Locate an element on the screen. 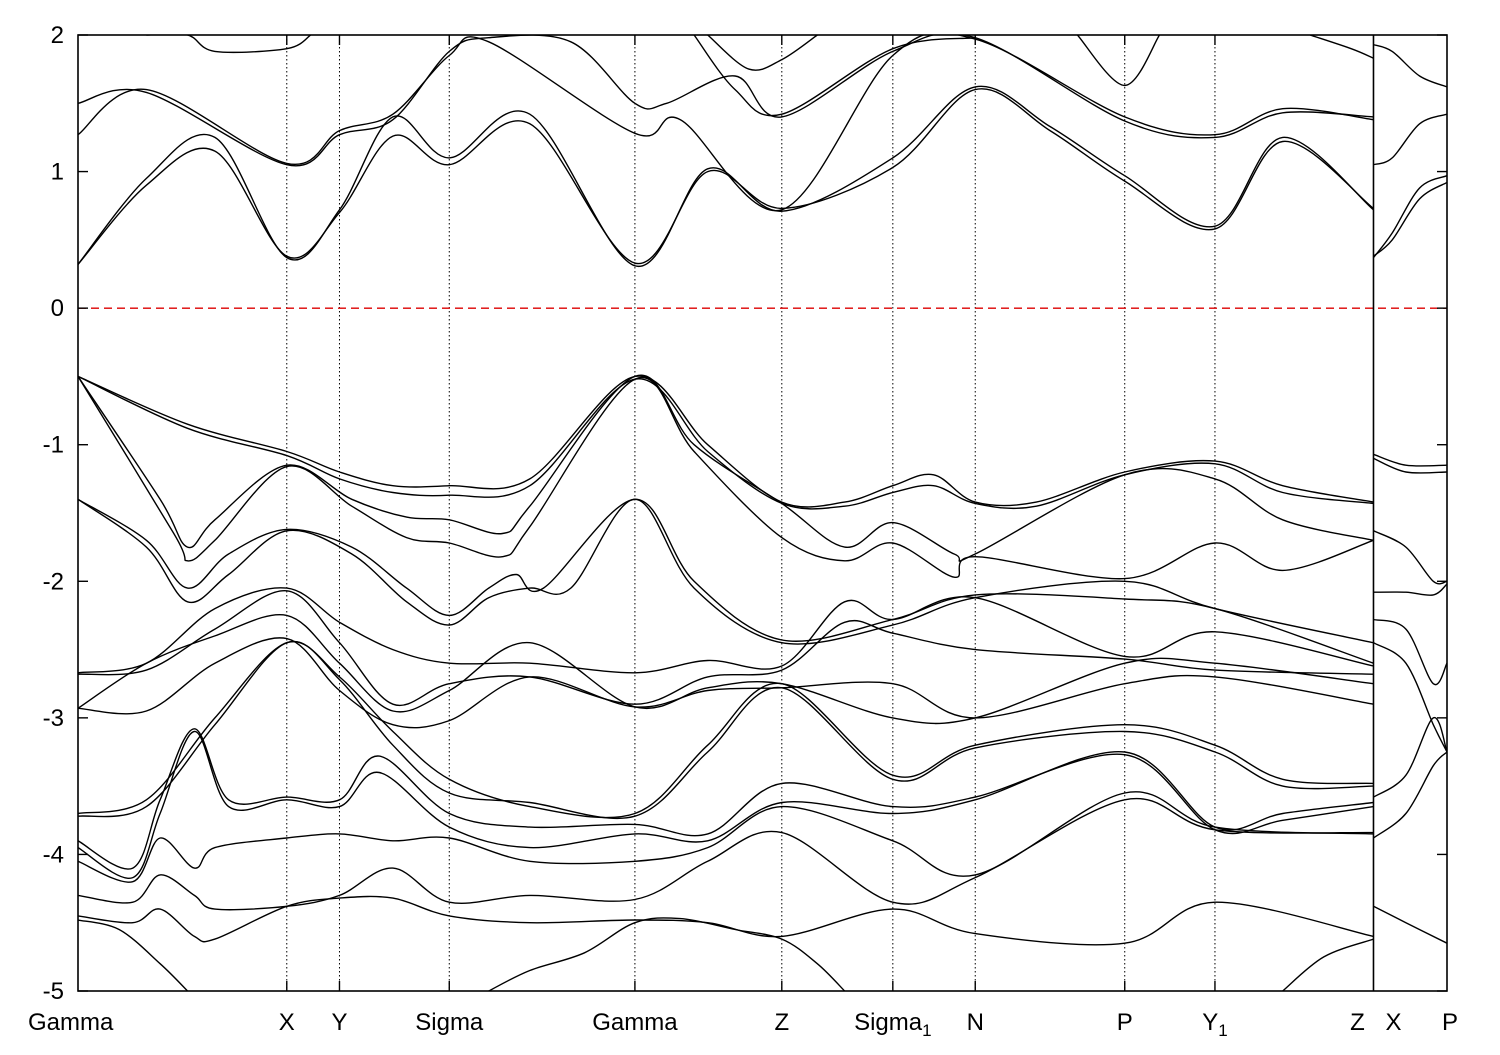  kpoint-label-6: Sigma1 is located at coordinates (893, 1024).